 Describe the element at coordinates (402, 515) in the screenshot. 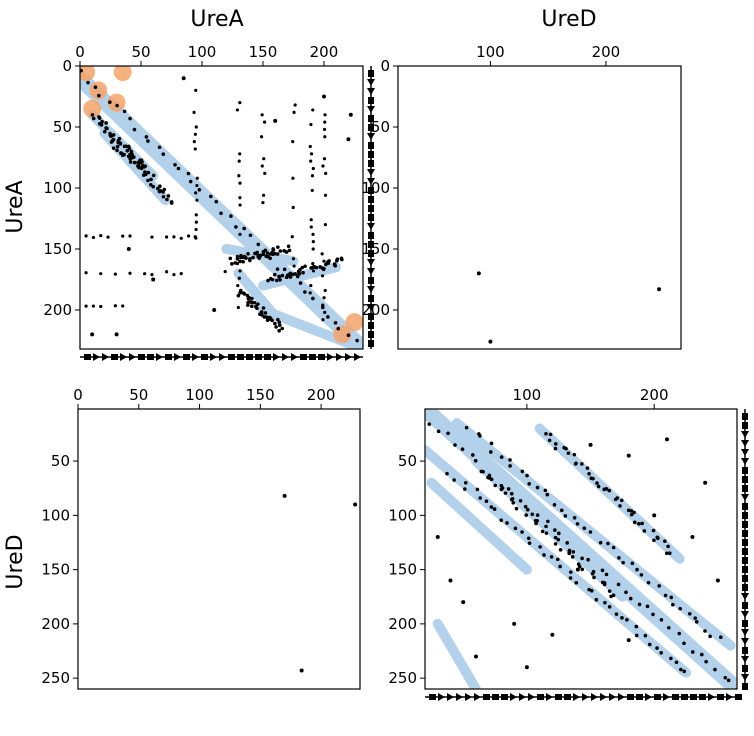

I see `y-tick-label: 100` at that location.